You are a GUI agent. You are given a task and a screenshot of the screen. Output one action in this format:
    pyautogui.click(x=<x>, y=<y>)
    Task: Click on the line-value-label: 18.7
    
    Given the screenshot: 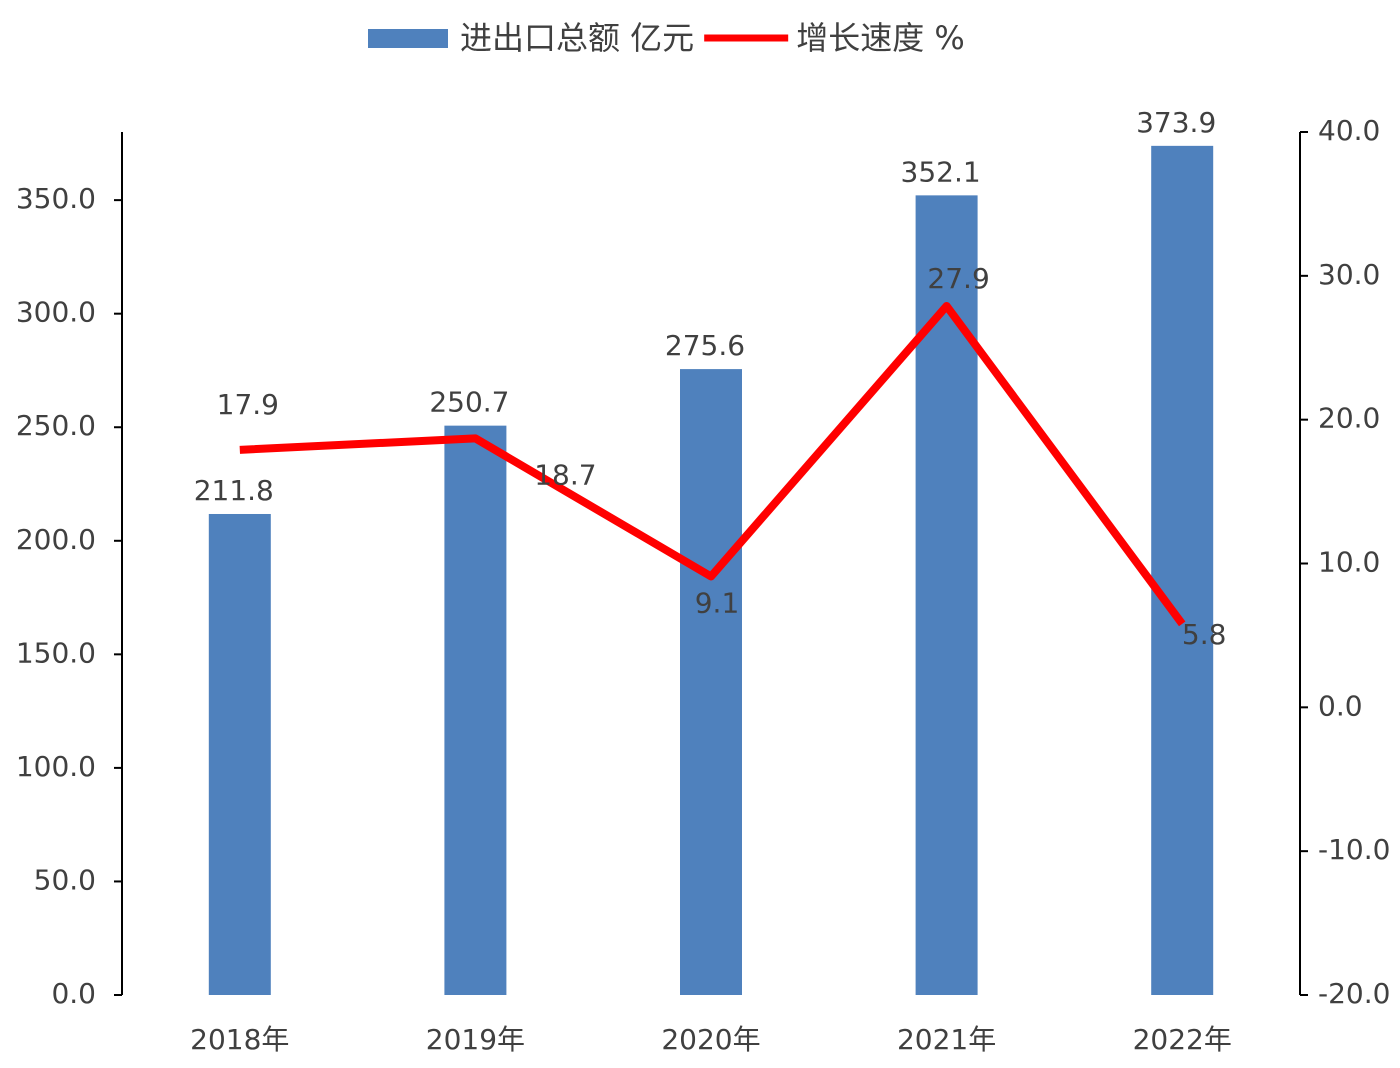 What is the action you would take?
    pyautogui.click(x=565, y=474)
    